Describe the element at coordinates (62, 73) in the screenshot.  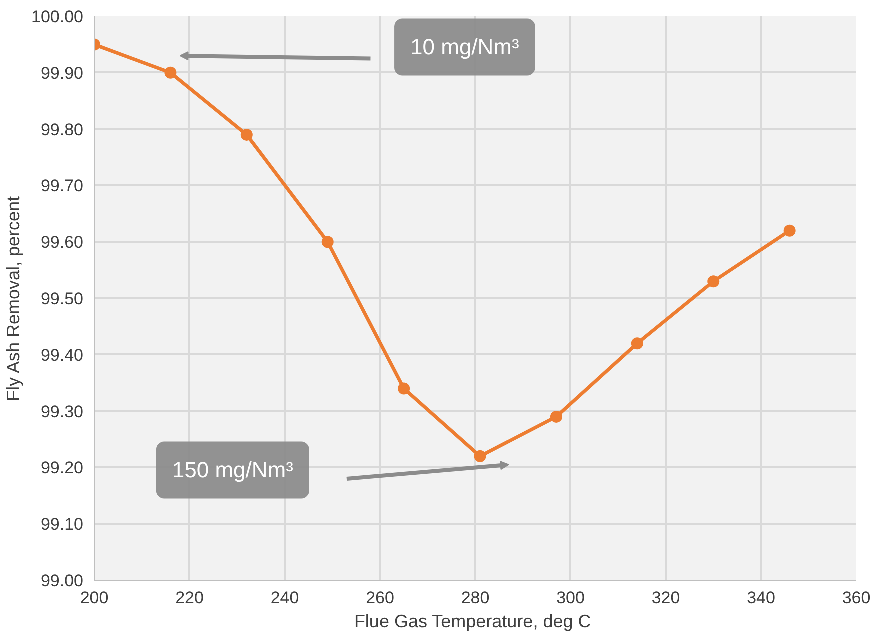
I see `y-tick-label: 99.90` at that location.